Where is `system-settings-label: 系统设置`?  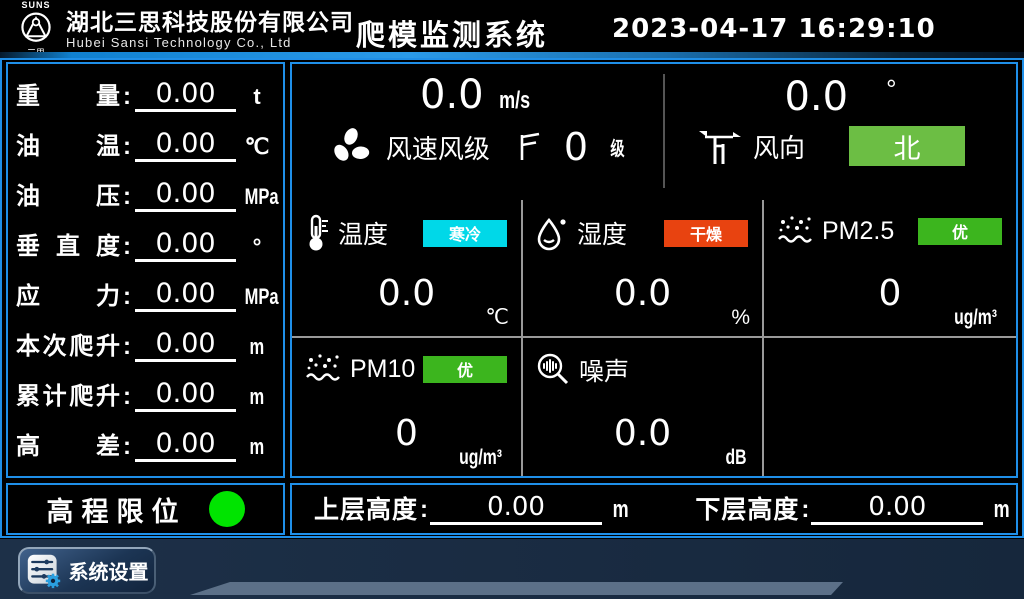 system-settings-label: 系统设置 is located at coordinates (108, 573).